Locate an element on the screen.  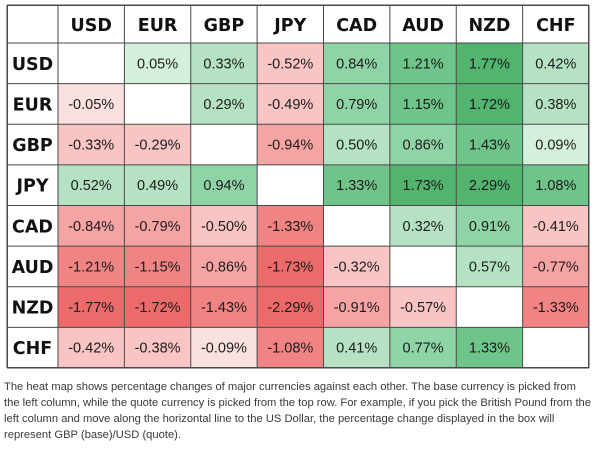
column-header-usd: USD is located at coordinates (91, 26).